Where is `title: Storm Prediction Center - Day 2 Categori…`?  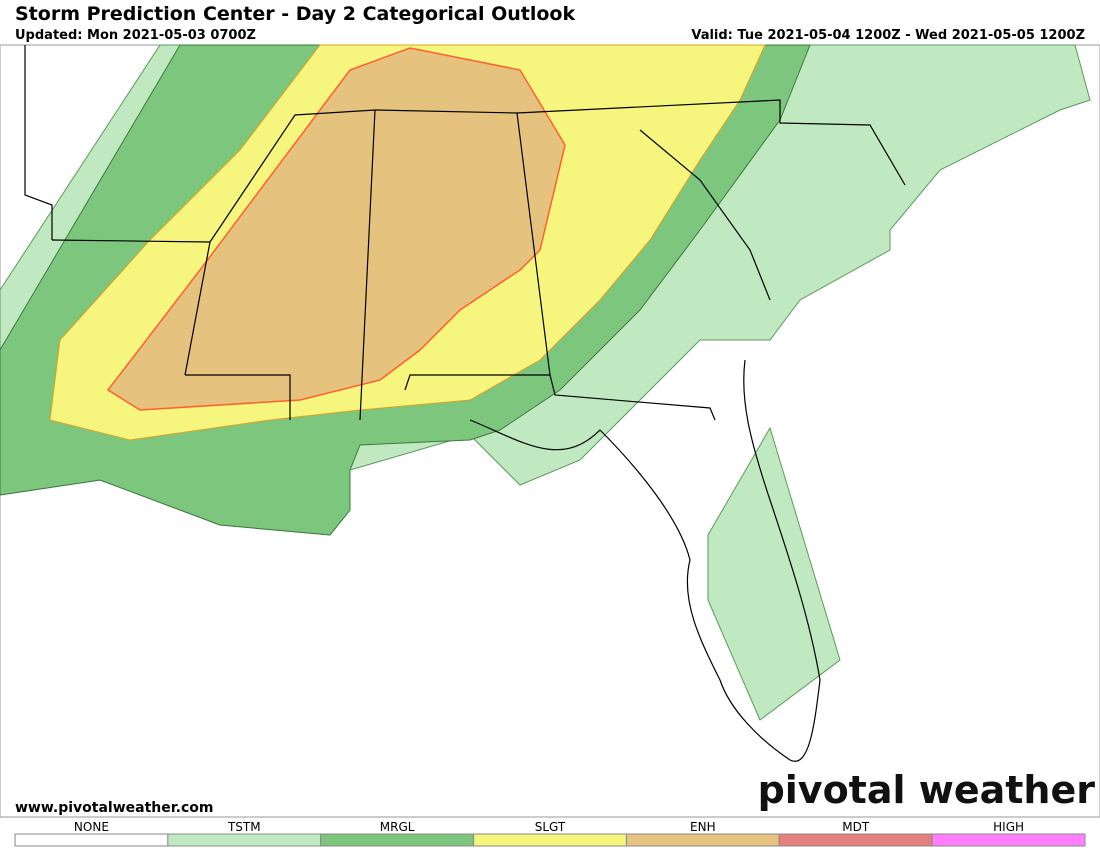
title: Storm Prediction Center - Day 2 Categori… is located at coordinates (295, 14).